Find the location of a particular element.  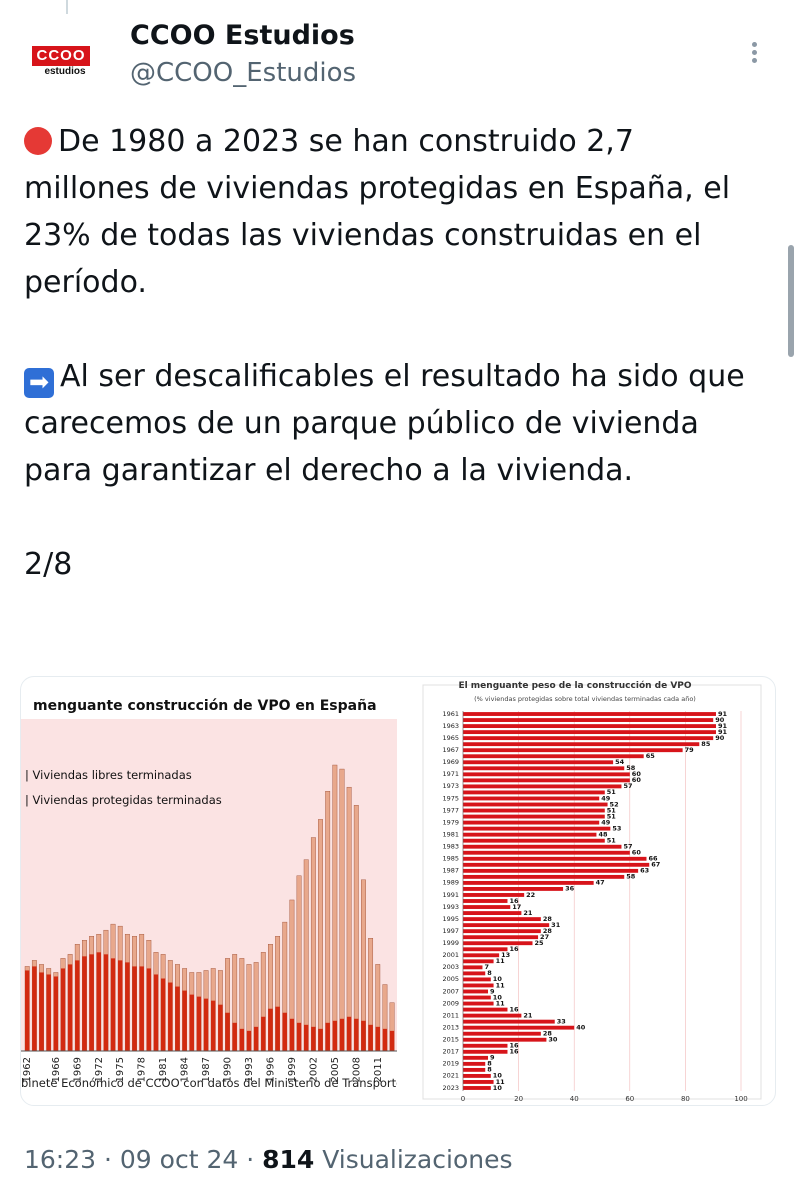

scrollbar is located at coordinates (791, 301).